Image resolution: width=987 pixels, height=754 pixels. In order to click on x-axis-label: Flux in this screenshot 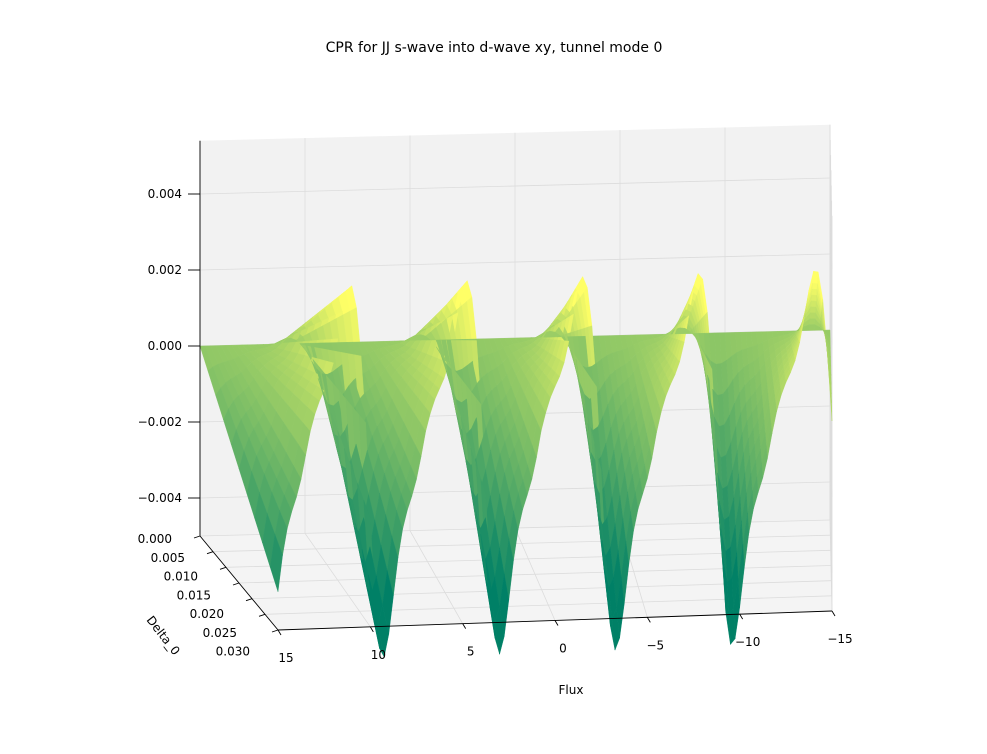, I will do `click(571, 690)`.